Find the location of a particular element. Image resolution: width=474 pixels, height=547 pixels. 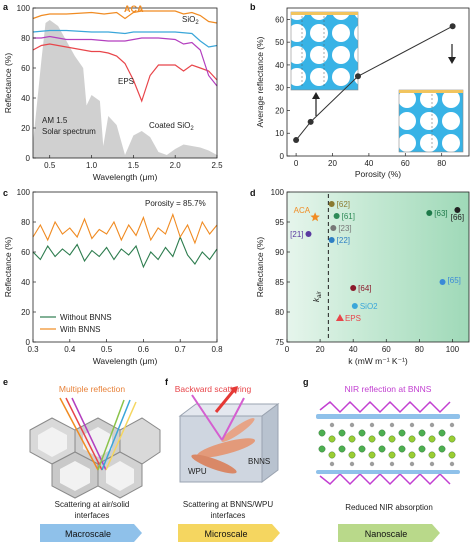

y-ticks-b: 0 10 20 30 40 50 60 is located at coordinates (282, 88).